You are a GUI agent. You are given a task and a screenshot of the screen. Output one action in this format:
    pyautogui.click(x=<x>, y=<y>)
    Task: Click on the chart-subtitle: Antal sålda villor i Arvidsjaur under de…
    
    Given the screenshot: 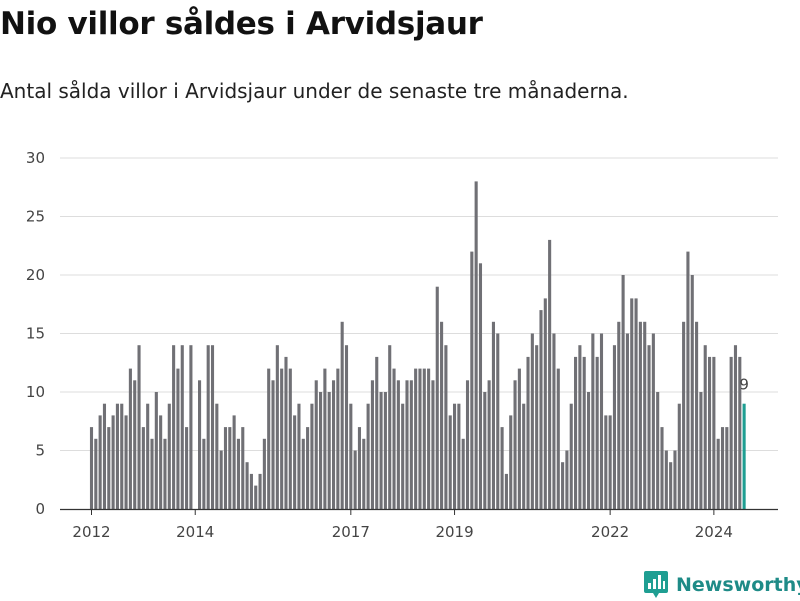 What is the action you would take?
    pyautogui.click(x=314, y=91)
    